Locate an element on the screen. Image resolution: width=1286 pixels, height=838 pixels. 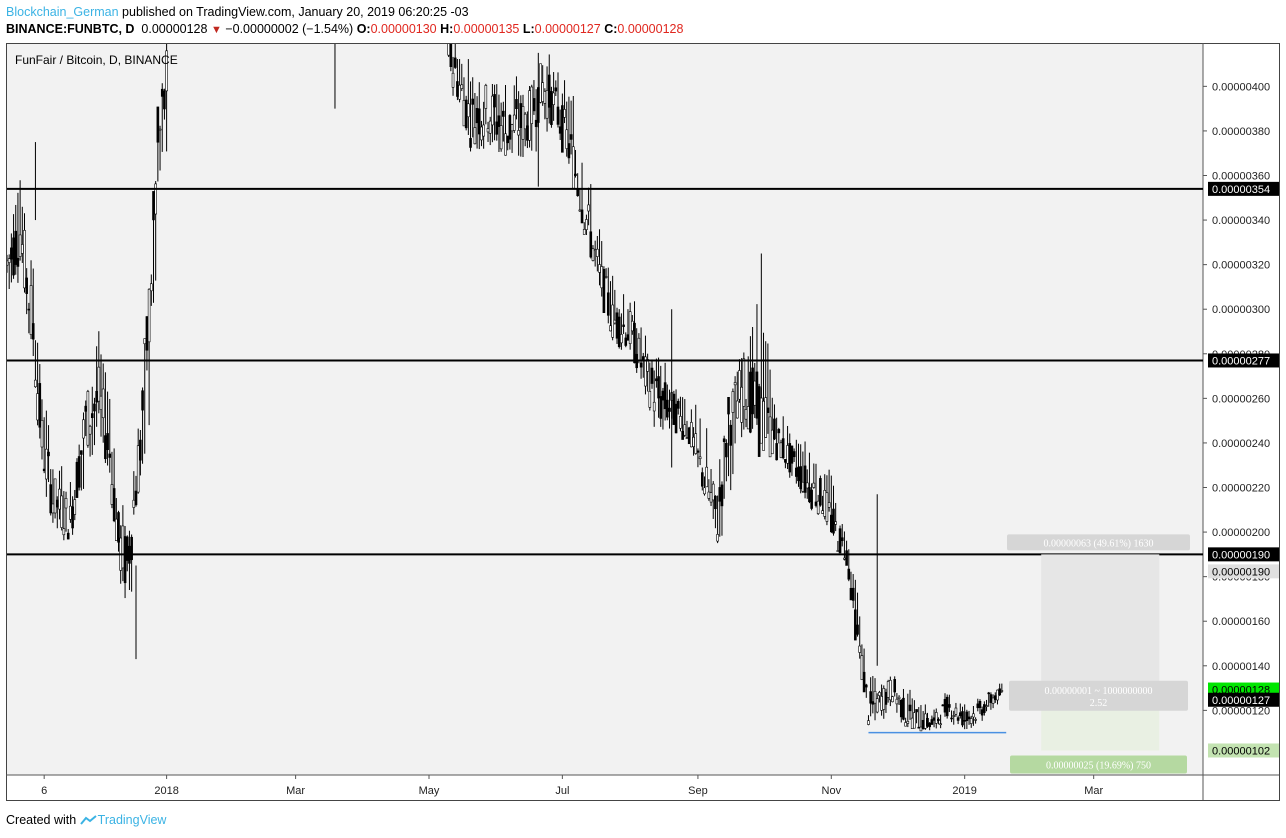
close-label: C: is located at coordinates (611, 29).